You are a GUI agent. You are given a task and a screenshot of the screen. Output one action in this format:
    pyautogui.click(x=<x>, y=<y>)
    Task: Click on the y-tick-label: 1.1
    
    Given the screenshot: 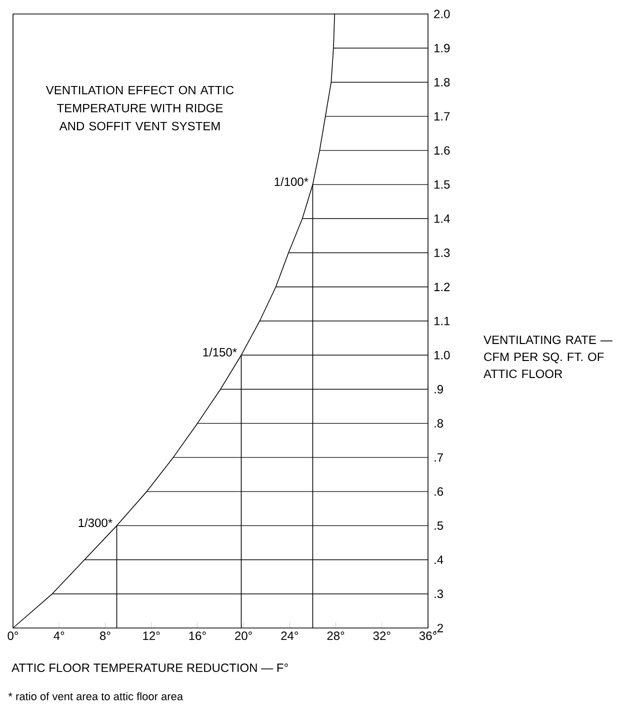 What is the action you would take?
    pyautogui.click(x=442, y=321)
    